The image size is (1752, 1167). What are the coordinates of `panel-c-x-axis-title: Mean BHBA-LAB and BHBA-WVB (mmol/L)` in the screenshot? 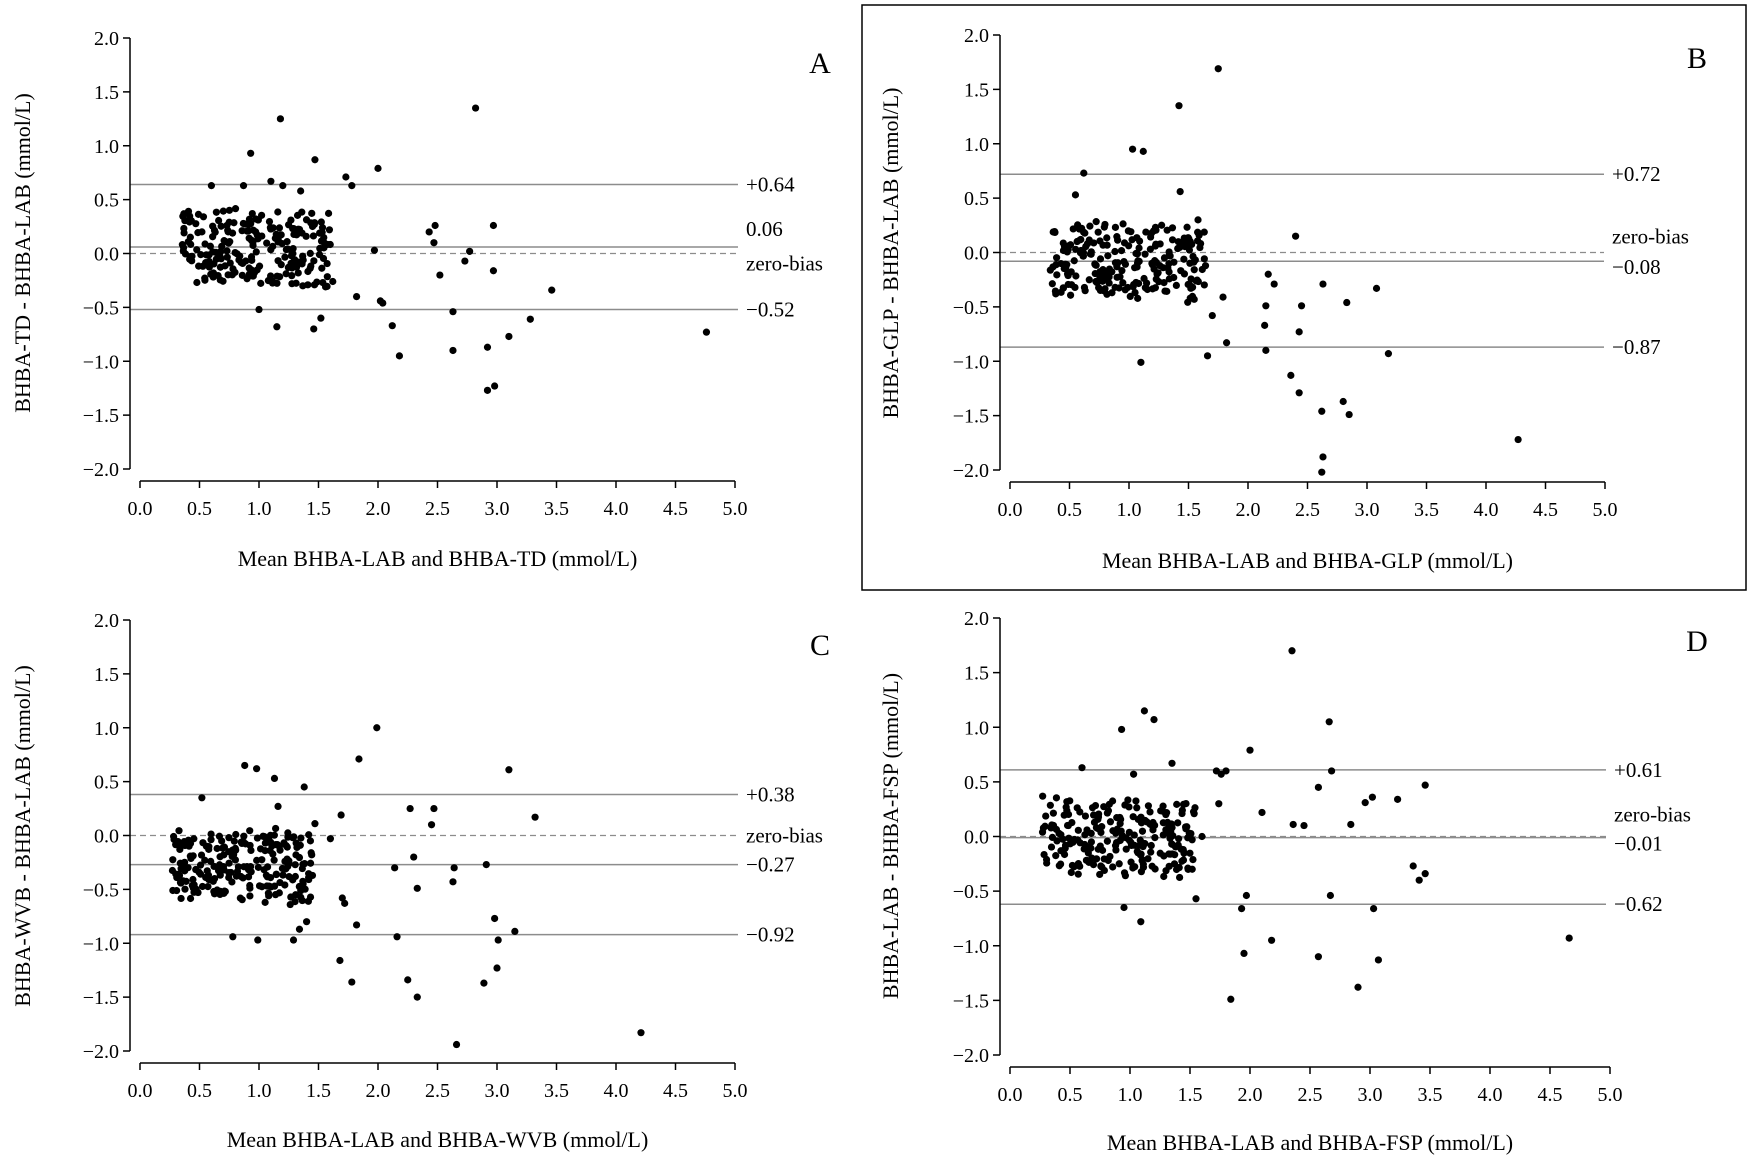 It's located at (438, 1139).